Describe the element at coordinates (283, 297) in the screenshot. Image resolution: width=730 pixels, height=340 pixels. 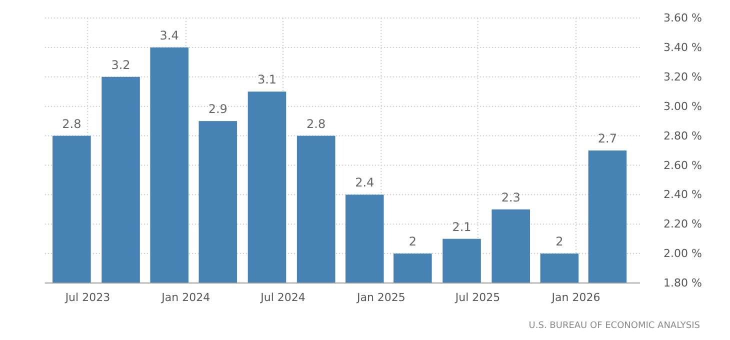
I see `x-tick-label: Jul 2024` at that location.